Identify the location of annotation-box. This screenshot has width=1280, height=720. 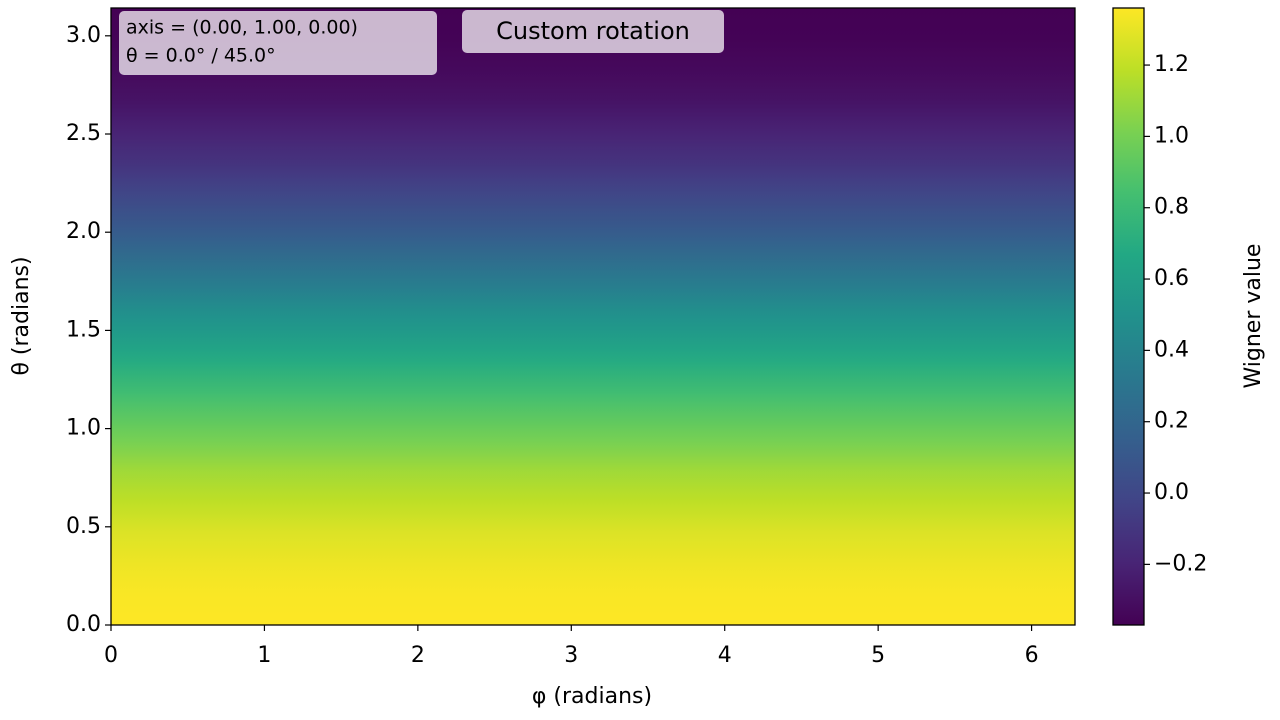
(278, 43).